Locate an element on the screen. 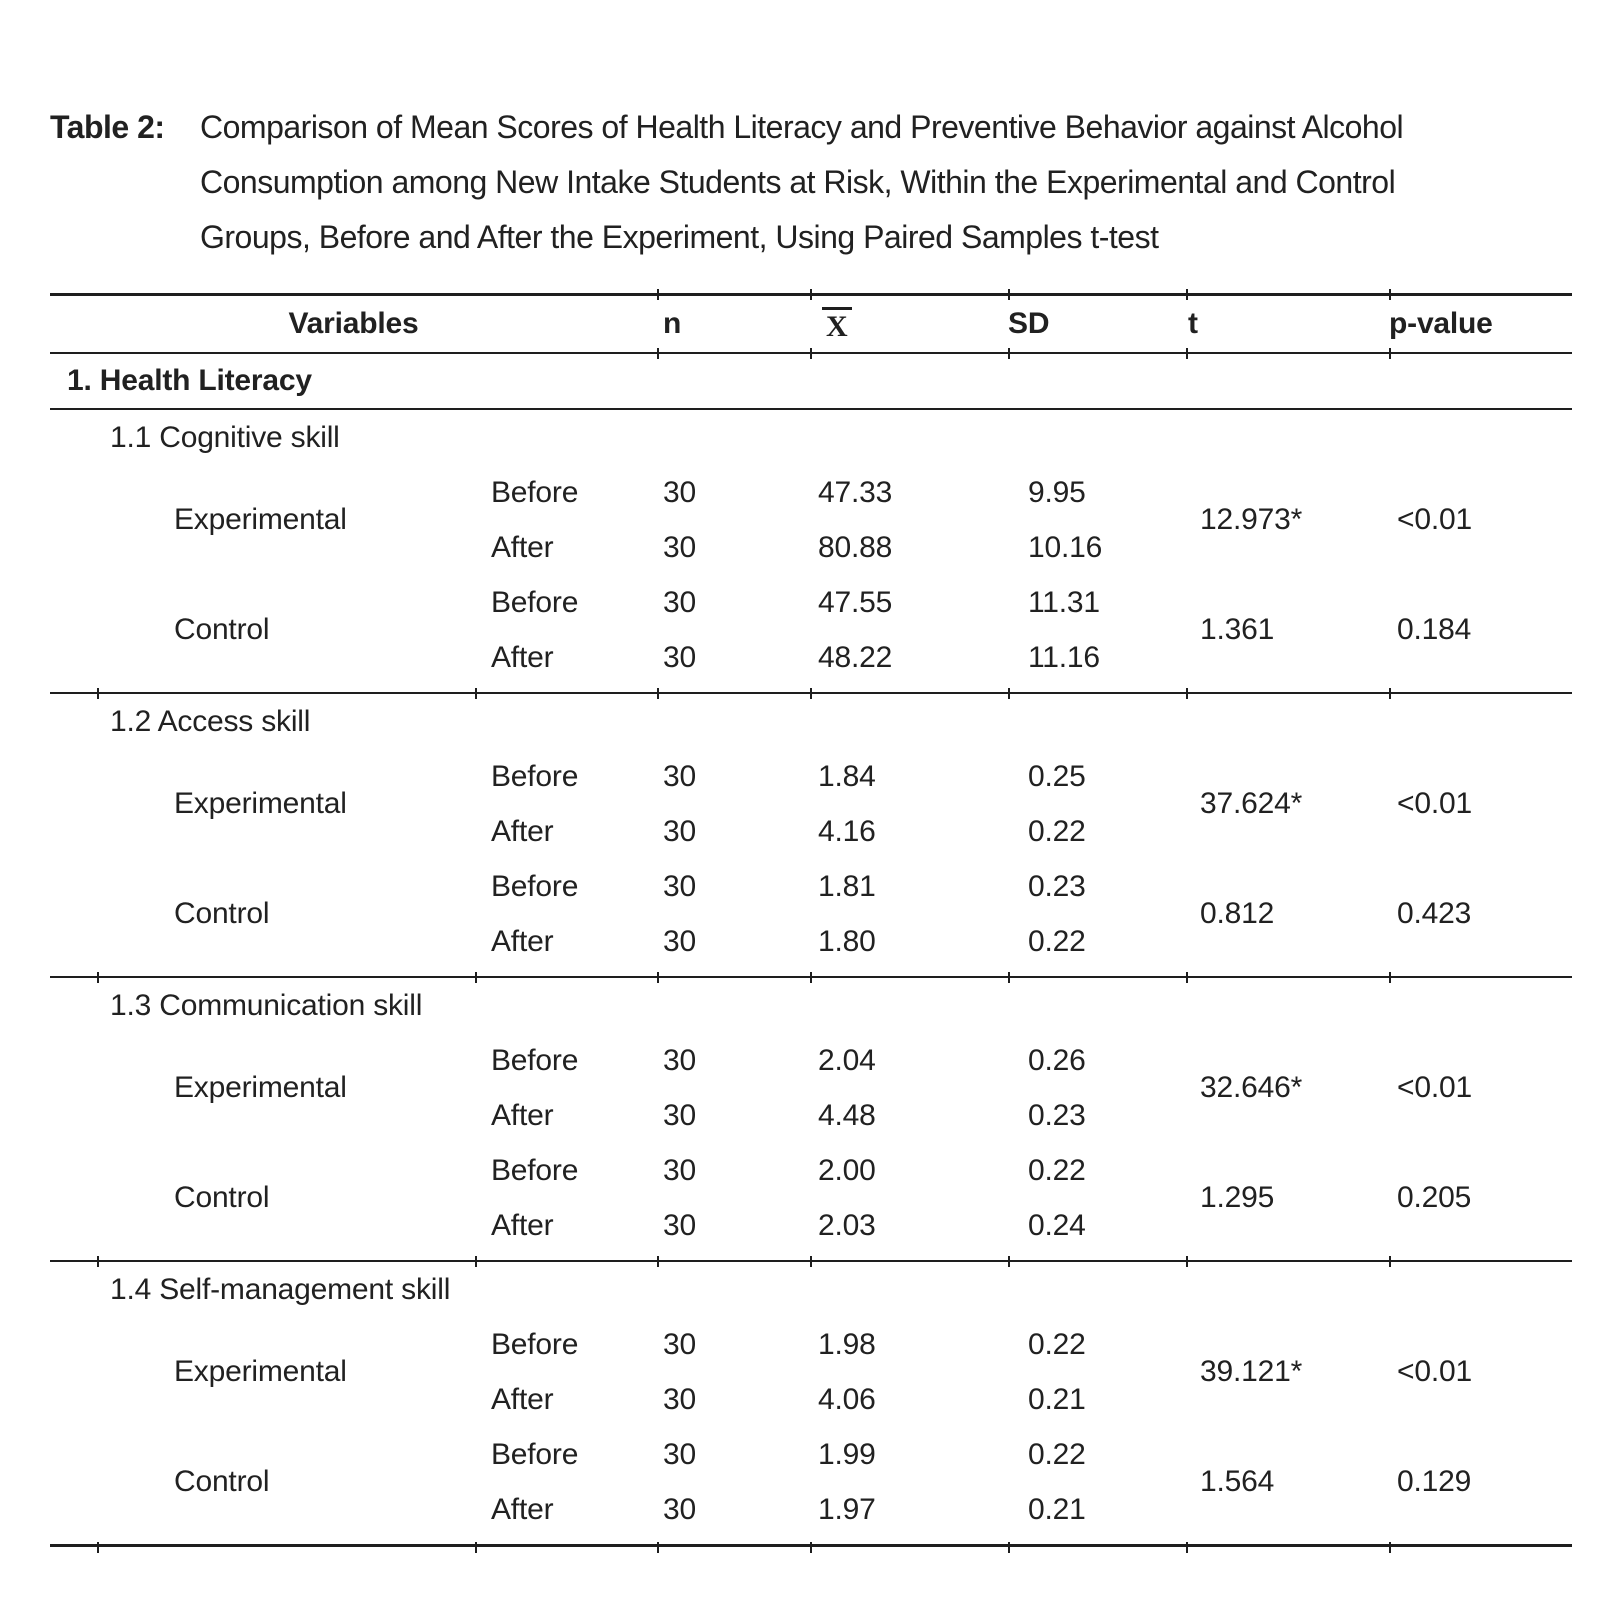 The image size is (1620, 1620). sd-cell: 10.16 is located at coordinates (1065, 547).